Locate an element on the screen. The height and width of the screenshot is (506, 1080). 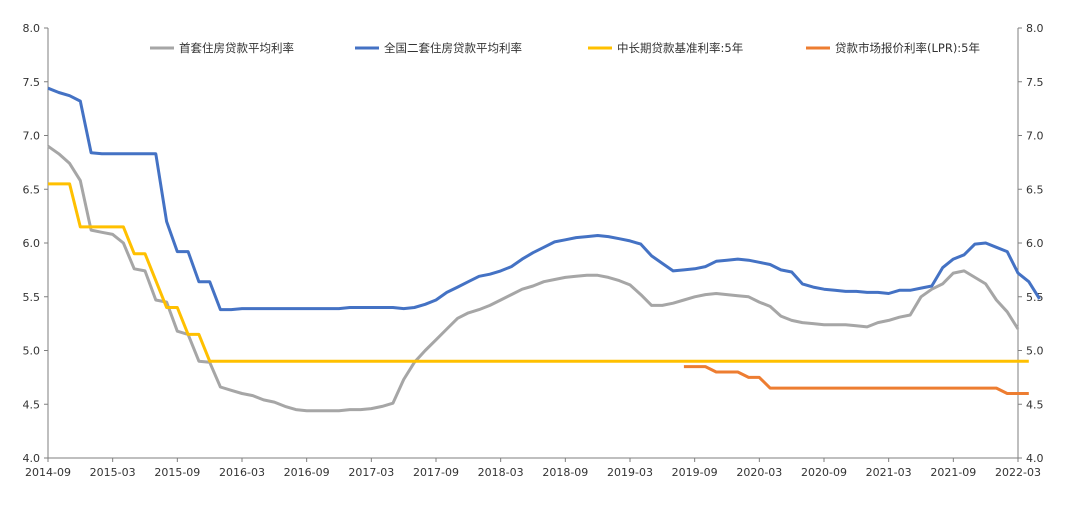
x-tick-label: 2015-03 is located at coordinates (113, 472).